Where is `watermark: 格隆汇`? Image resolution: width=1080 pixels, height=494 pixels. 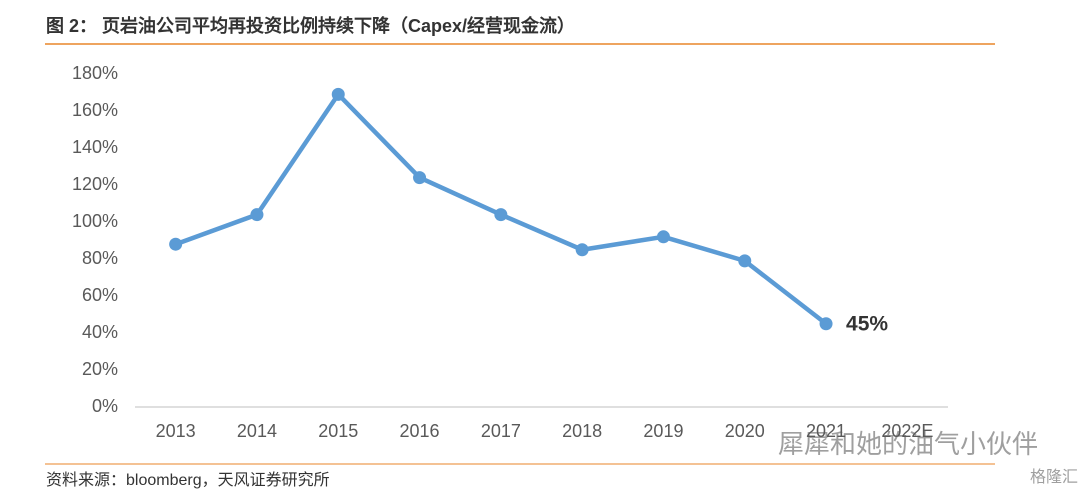 watermark: 格隆汇 is located at coordinates (1054, 477).